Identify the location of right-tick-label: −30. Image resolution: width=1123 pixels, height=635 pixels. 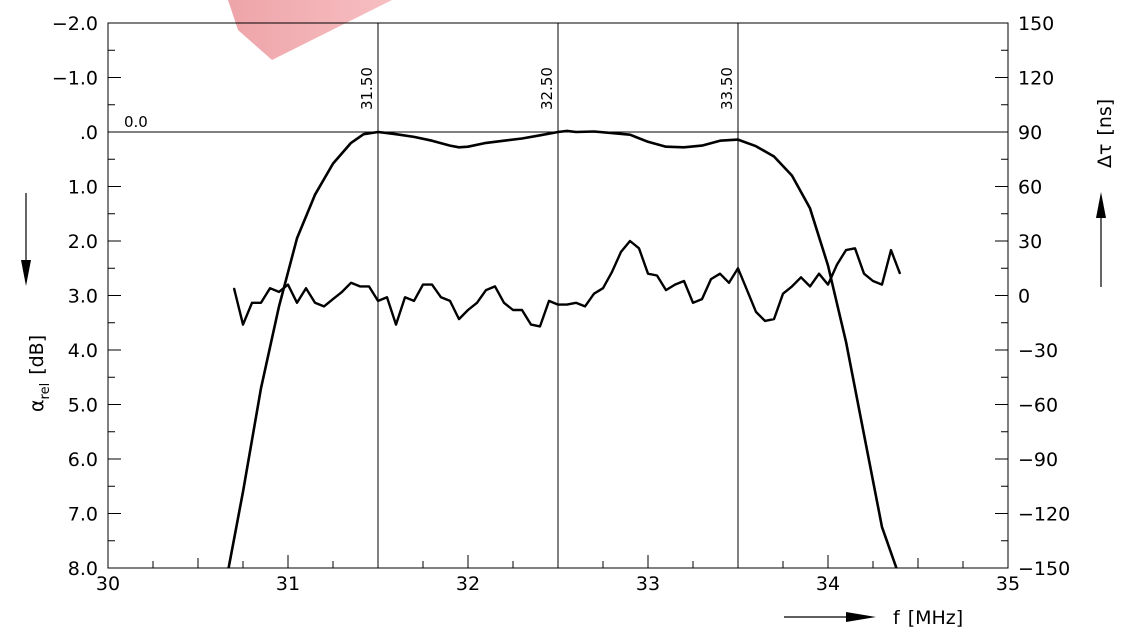
(1038, 351).